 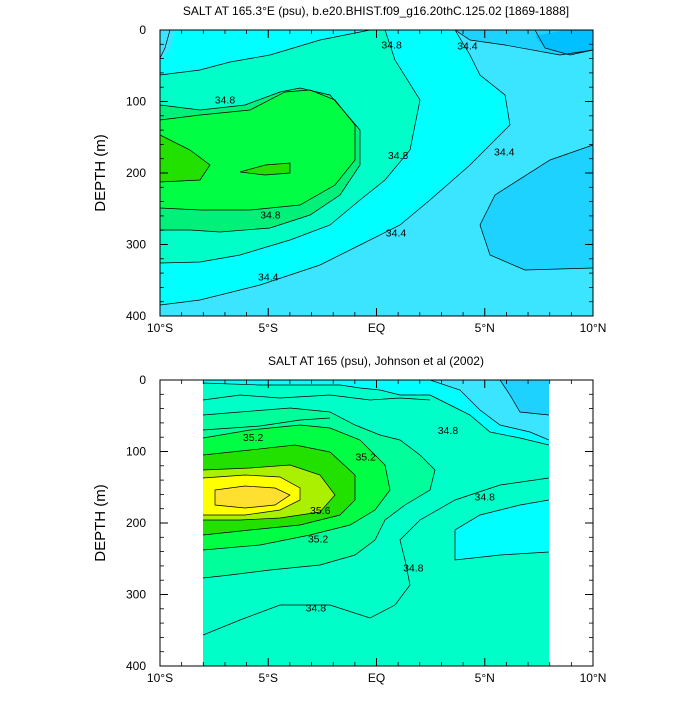 What do you see at coordinates (320, 511) in the screenshot?
I see `contour-label: 35.6` at bounding box center [320, 511].